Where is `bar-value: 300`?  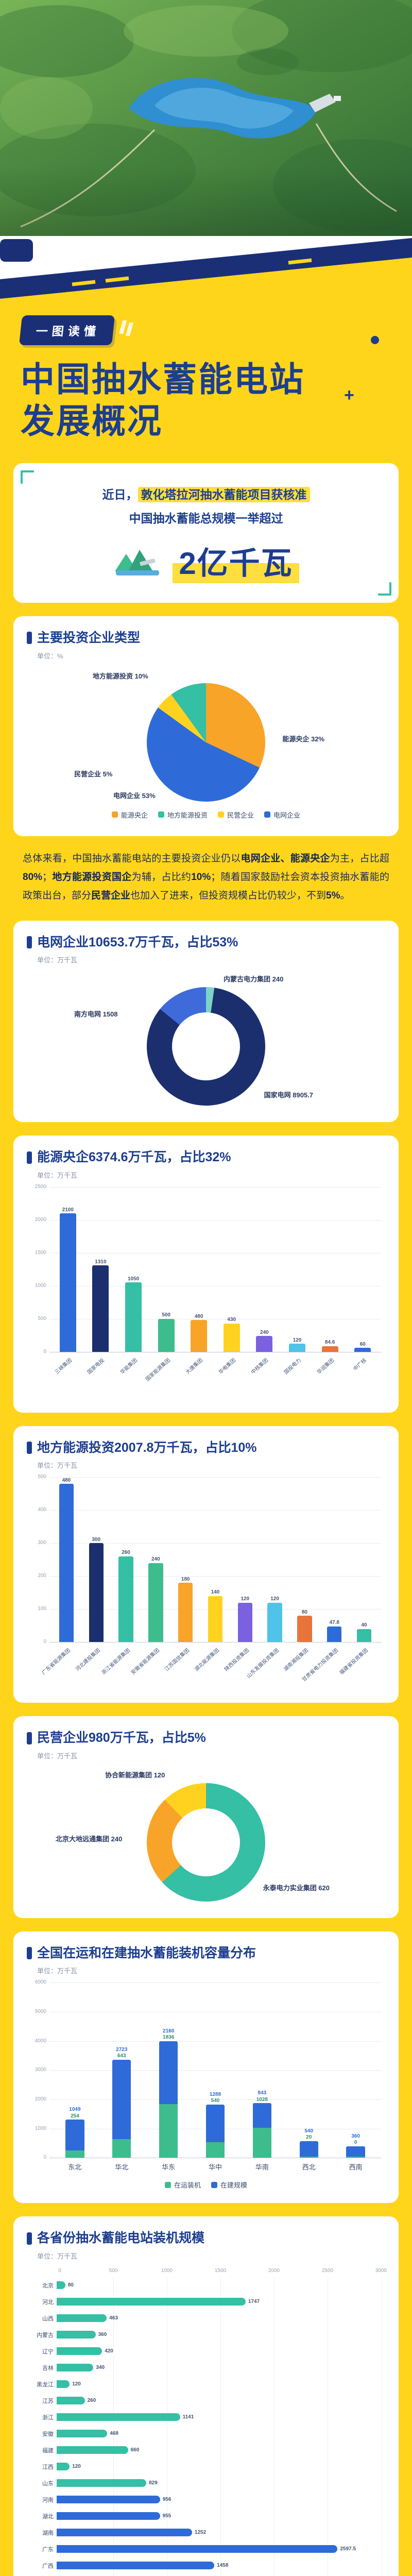 bar-value: 300 is located at coordinates (96, 1539).